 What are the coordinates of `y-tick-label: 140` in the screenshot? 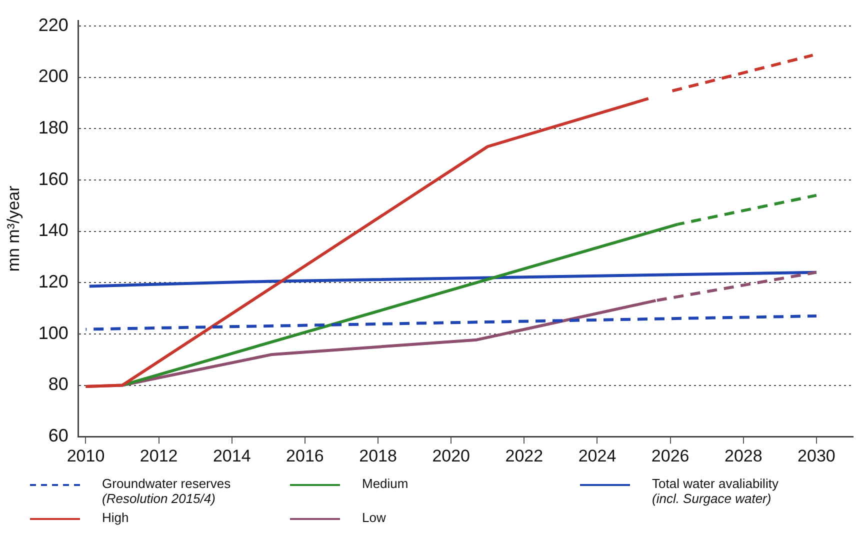 It's located at (53, 230).